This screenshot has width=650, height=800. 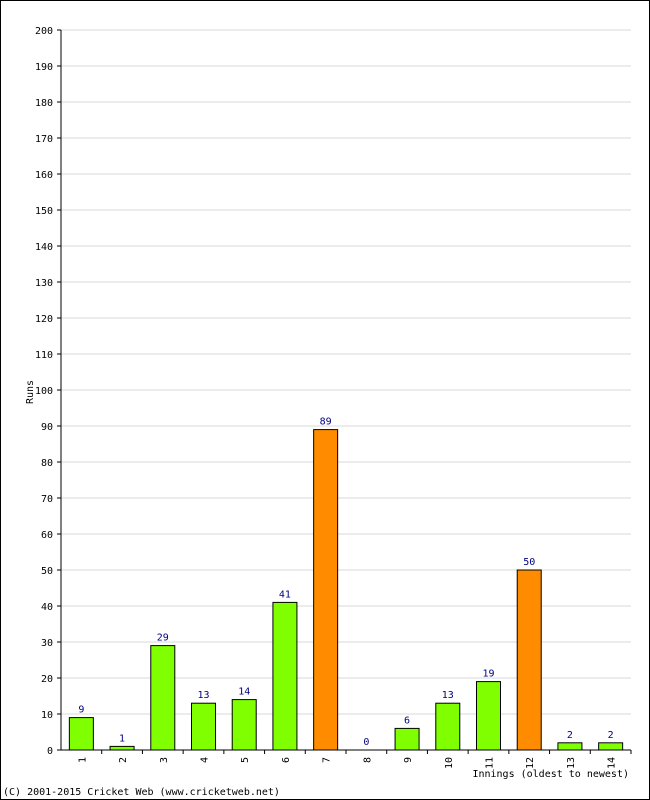 What do you see at coordinates (449, 763) in the screenshot?
I see `x-tick-label: 10` at bounding box center [449, 763].